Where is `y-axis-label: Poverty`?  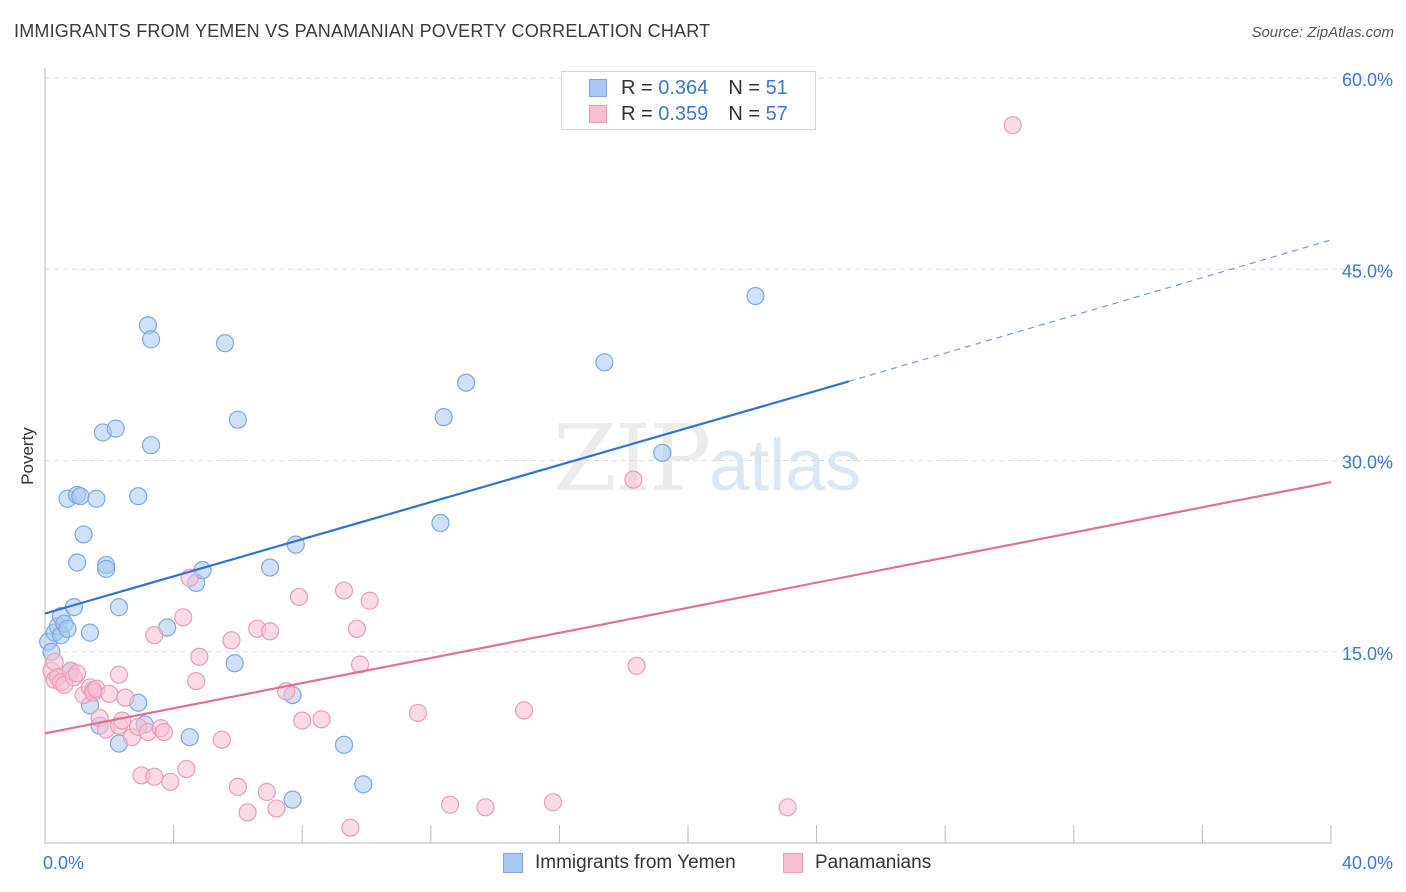
y-axis-label: Poverty is located at coordinates (27, 456).